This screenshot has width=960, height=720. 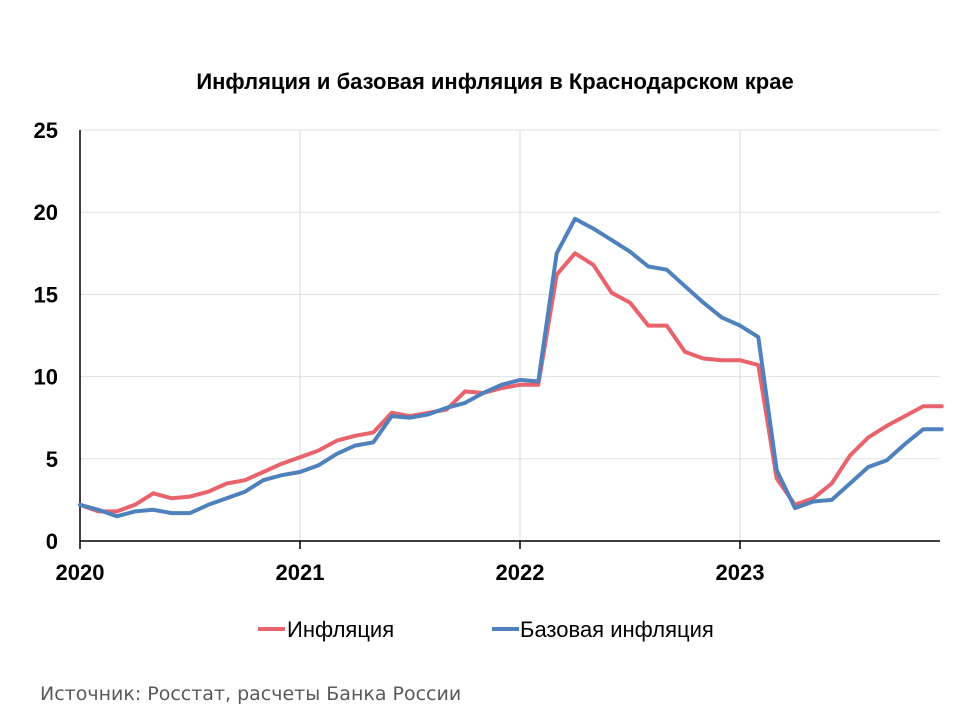 What do you see at coordinates (486, 629) in the screenshot?
I see `legend: Инфляция Базовая инфляция` at bounding box center [486, 629].